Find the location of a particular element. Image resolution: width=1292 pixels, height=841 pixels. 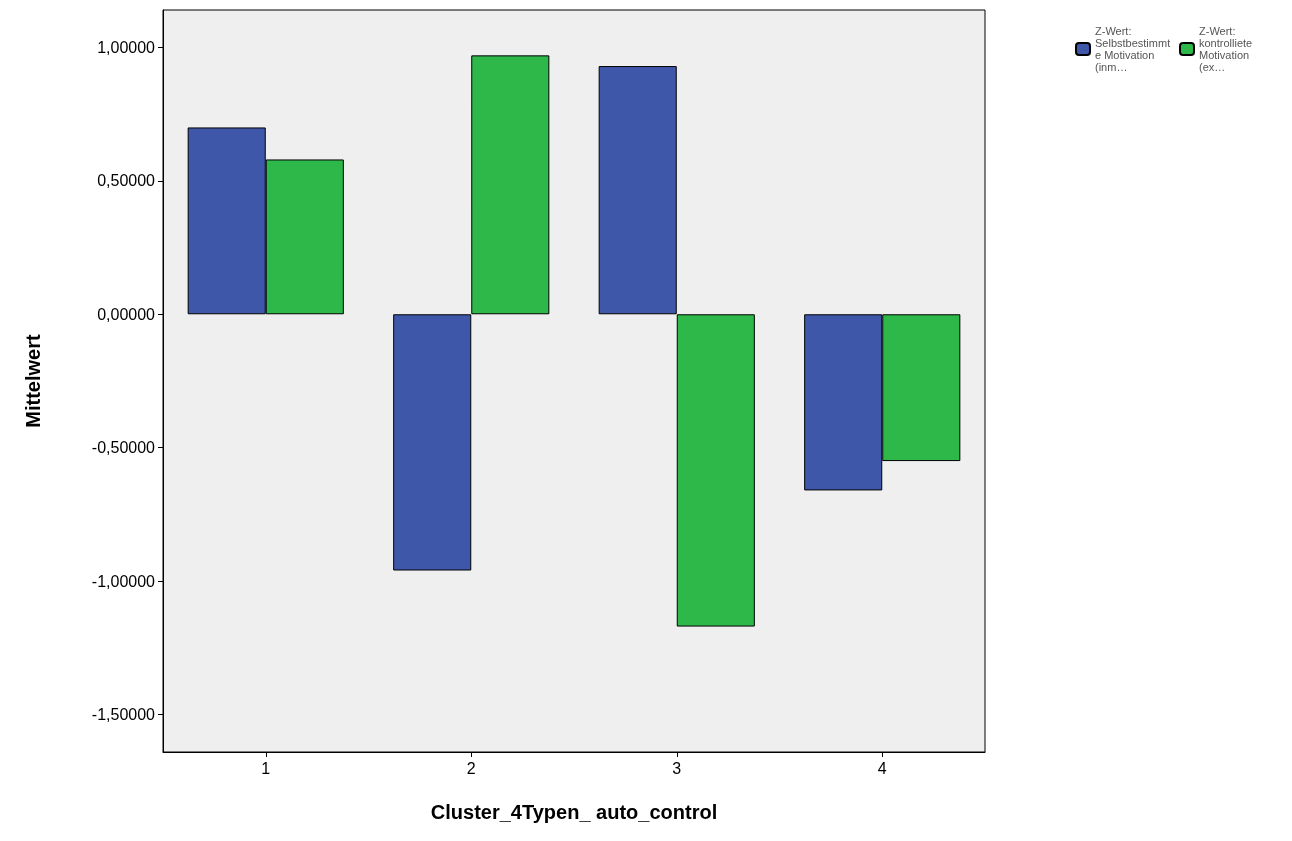

y-axis-title: Mittelwert is located at coordinates (33, 380).